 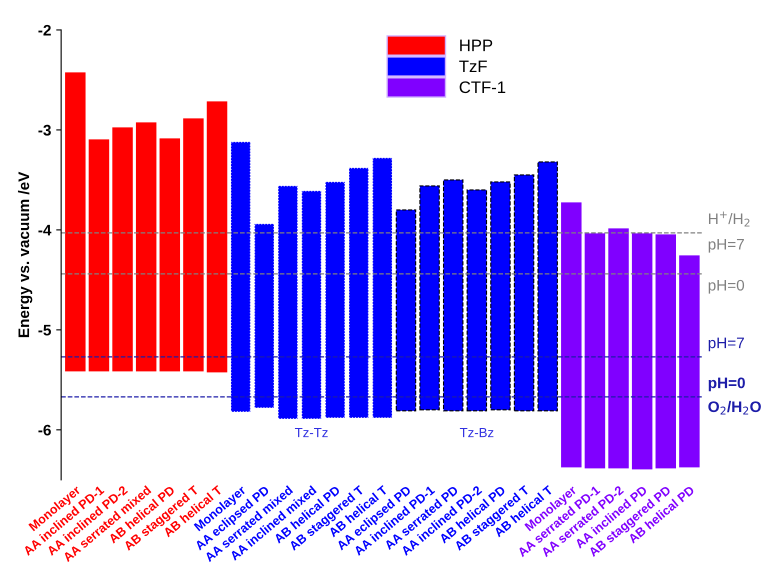 What do you see at coordinates (729, 219) in the screenshot?
I see `text: H$^{+}$/H$_{2}$` at bounding box center [729, 219].